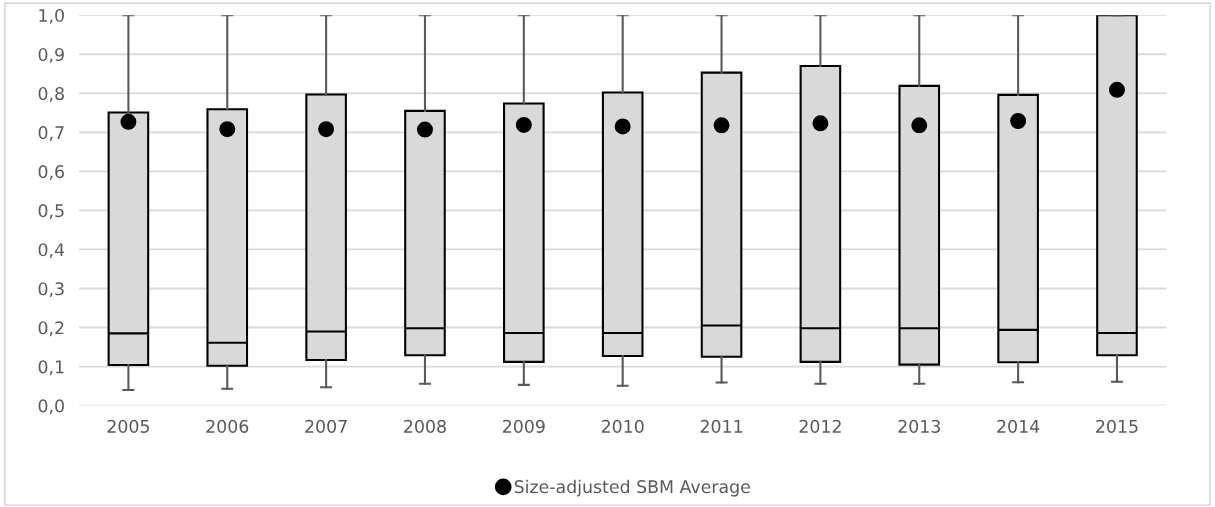 The height and width of the screenshot is (507, 1215). I want to click on x-tick-label: 2007, so click(326, 426).